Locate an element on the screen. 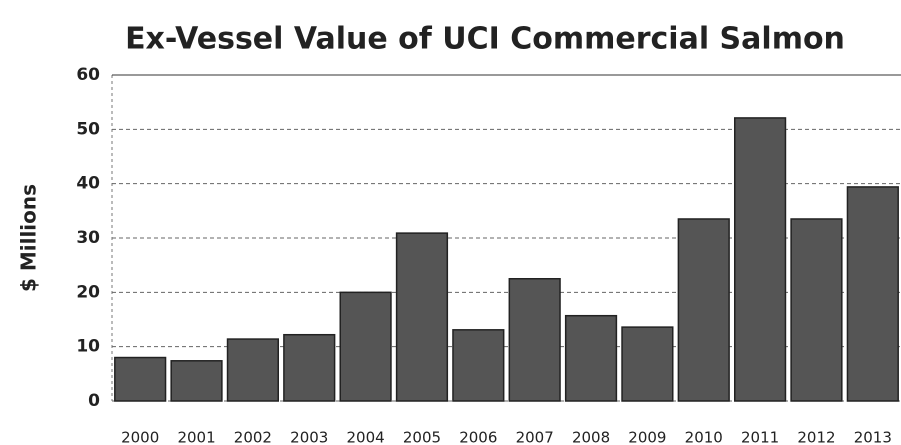  x-tick-label: 2009 is located at coordinates (647, 437).